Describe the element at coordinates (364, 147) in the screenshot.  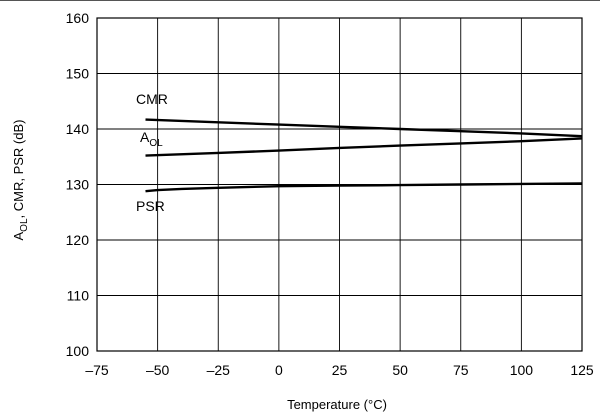
I see `series-line-aol` at that location.